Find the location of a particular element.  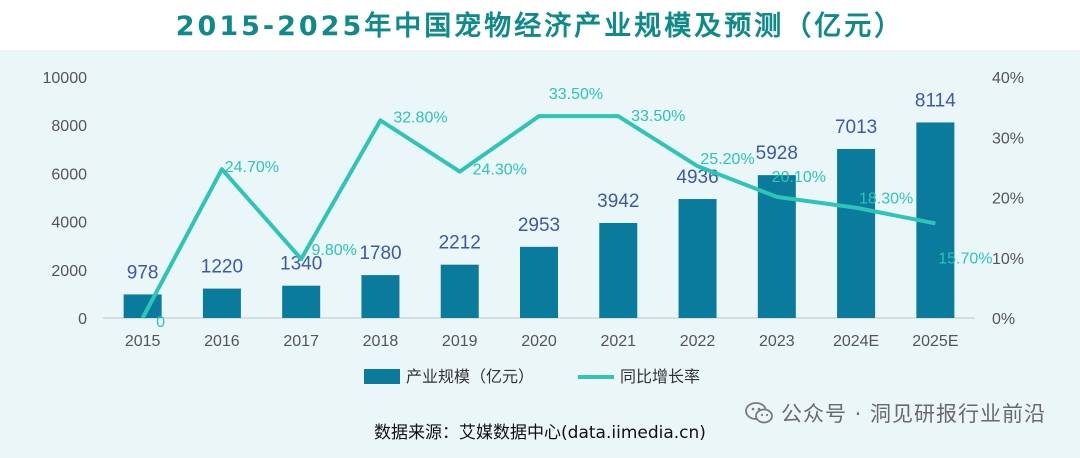

x-tick-label: 2024E is located at coordinates (856, 341).